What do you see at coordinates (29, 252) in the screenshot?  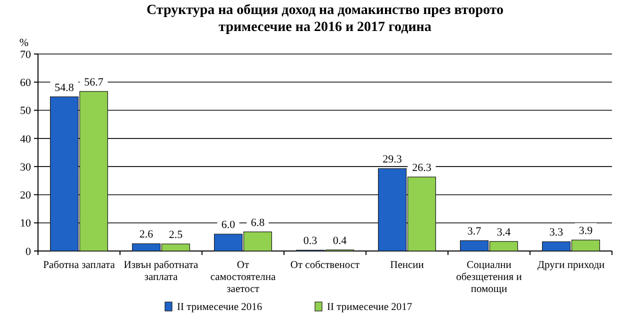 I see `y-tick-label: 0` at bounding box center [29, 252].